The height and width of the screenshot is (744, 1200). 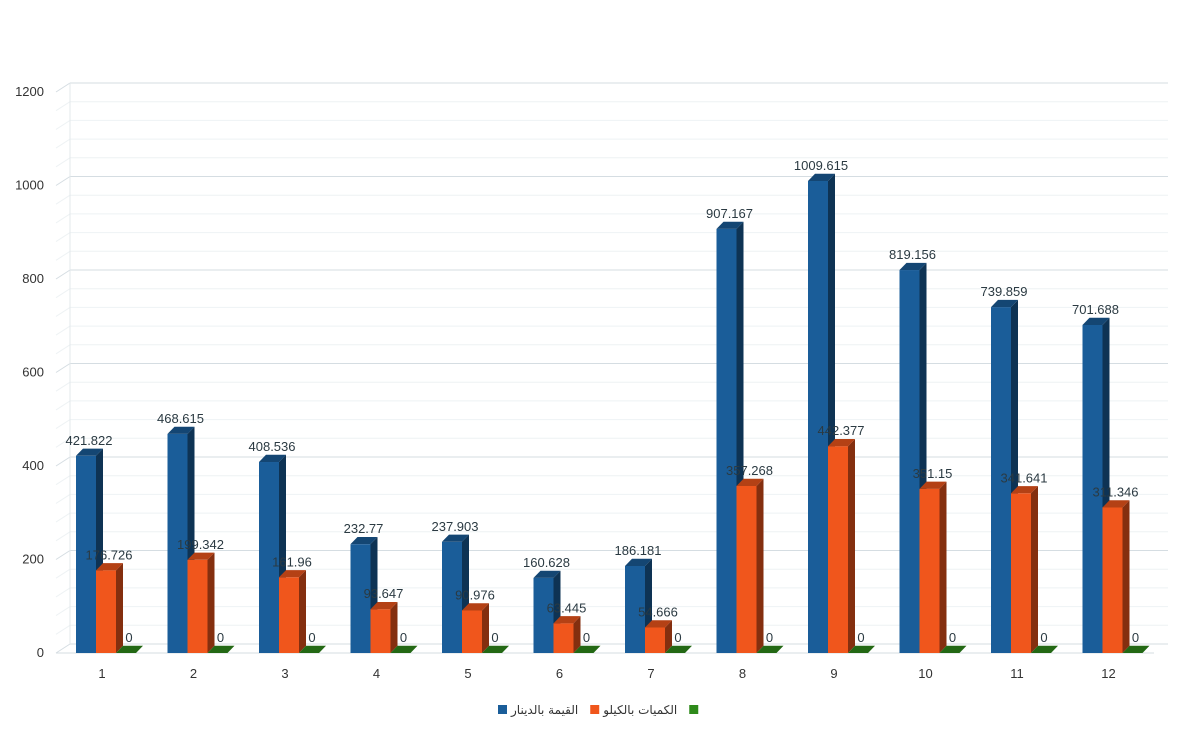 What do you see at coordinates (633, 710) in the screenshot?
I see `legend-item-2: الكميات بالكيلو` at bounding box center [633, 710].